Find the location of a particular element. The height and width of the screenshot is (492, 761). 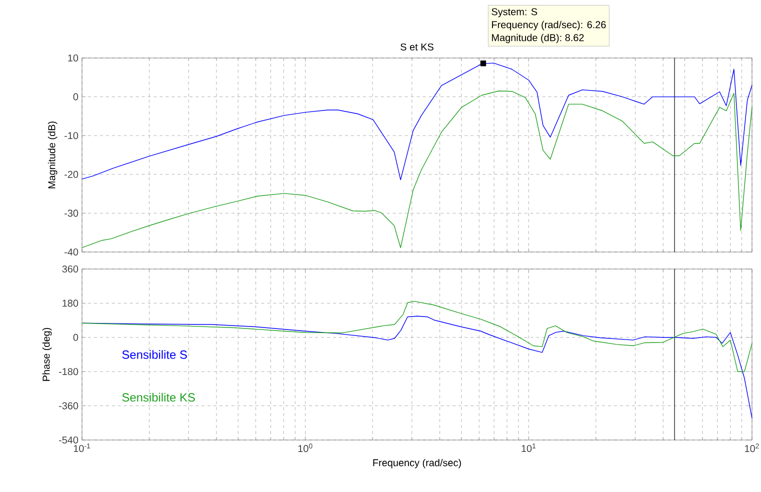

y-tick-label: -540 is located at coordinates (68, 440).